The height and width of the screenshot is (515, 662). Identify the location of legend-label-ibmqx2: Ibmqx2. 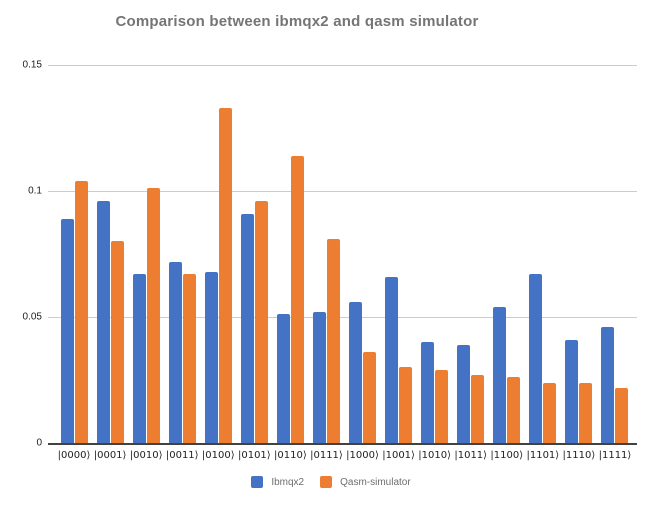
(288, 482).